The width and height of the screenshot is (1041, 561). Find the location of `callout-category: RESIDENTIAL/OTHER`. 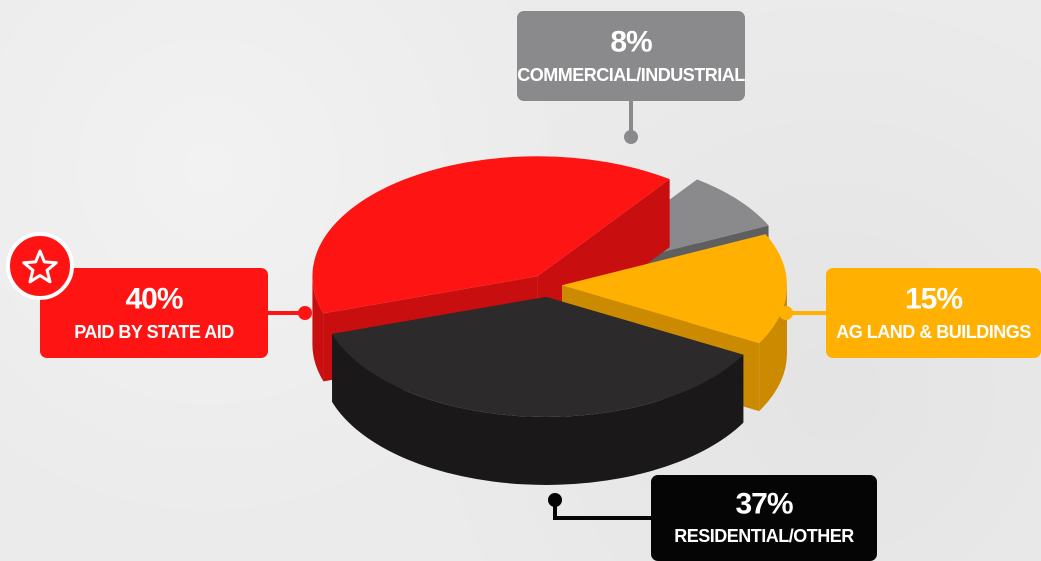

callout-category: RESIDENTIAL/OTHER is located at coordinates (764, 536).